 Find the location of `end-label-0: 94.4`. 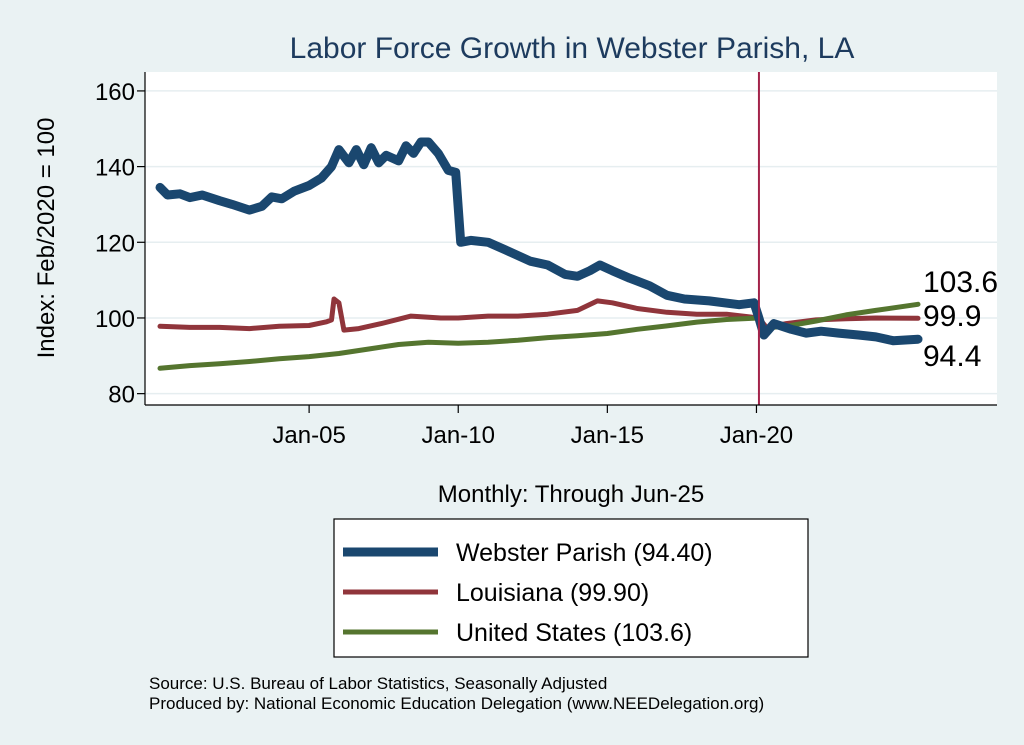

end-label-0: 94.4 is located at coordinates (952, 356).